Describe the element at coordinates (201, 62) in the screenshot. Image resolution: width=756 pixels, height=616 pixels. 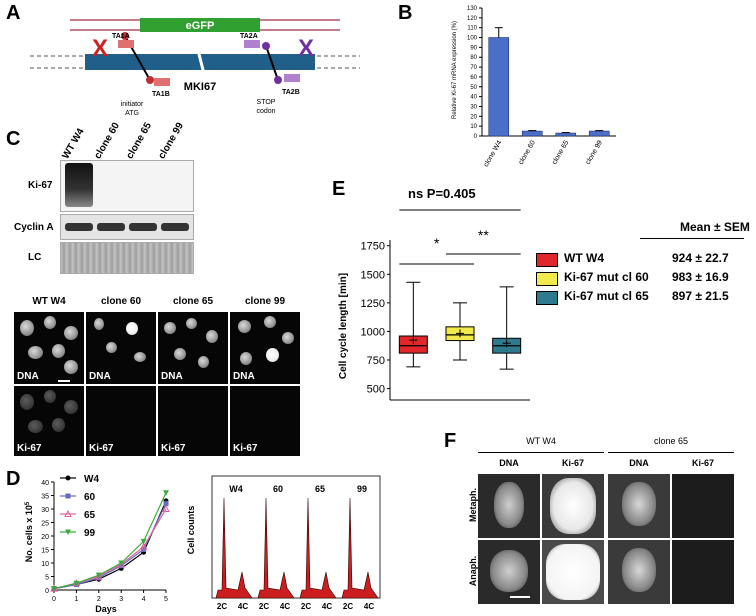
I see `break-mark` at that location.